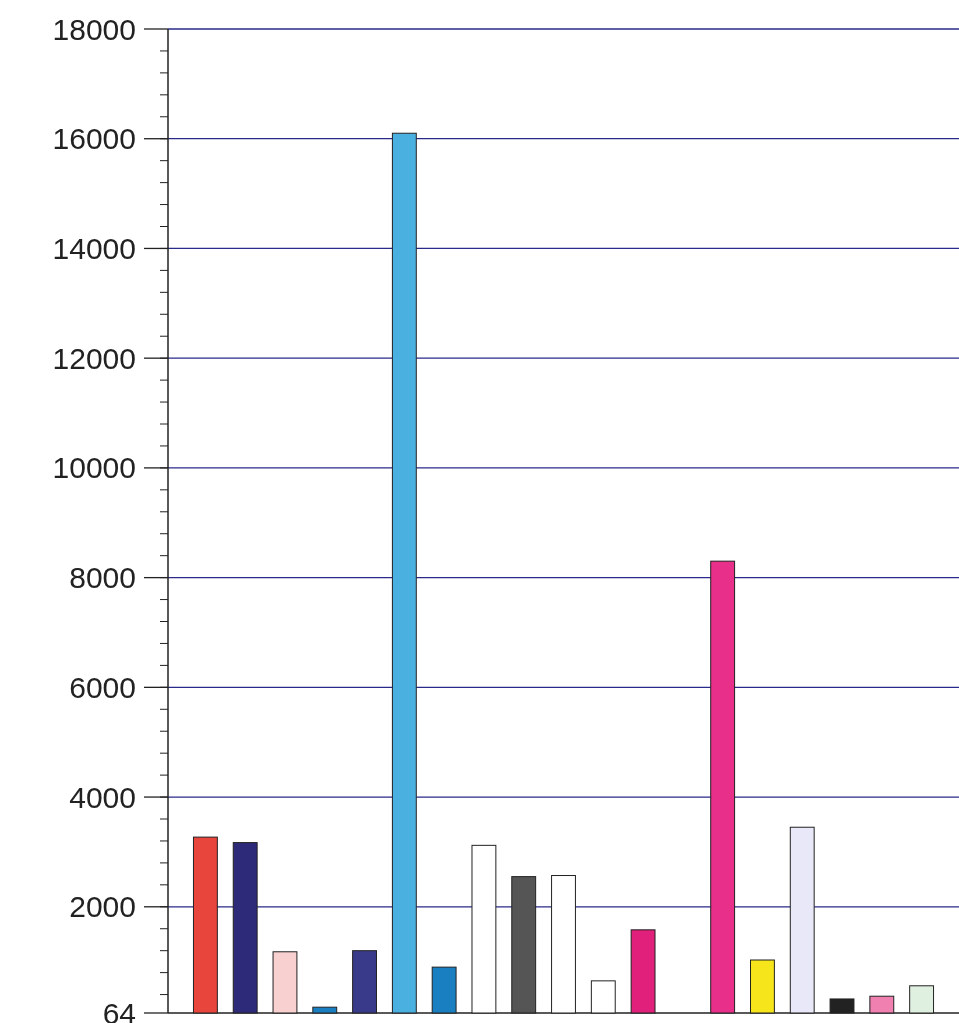 Image resolution: width=959 pixels, height=1023 pixels. I want to click on y-tick-label: 2000, so click(102, 907).